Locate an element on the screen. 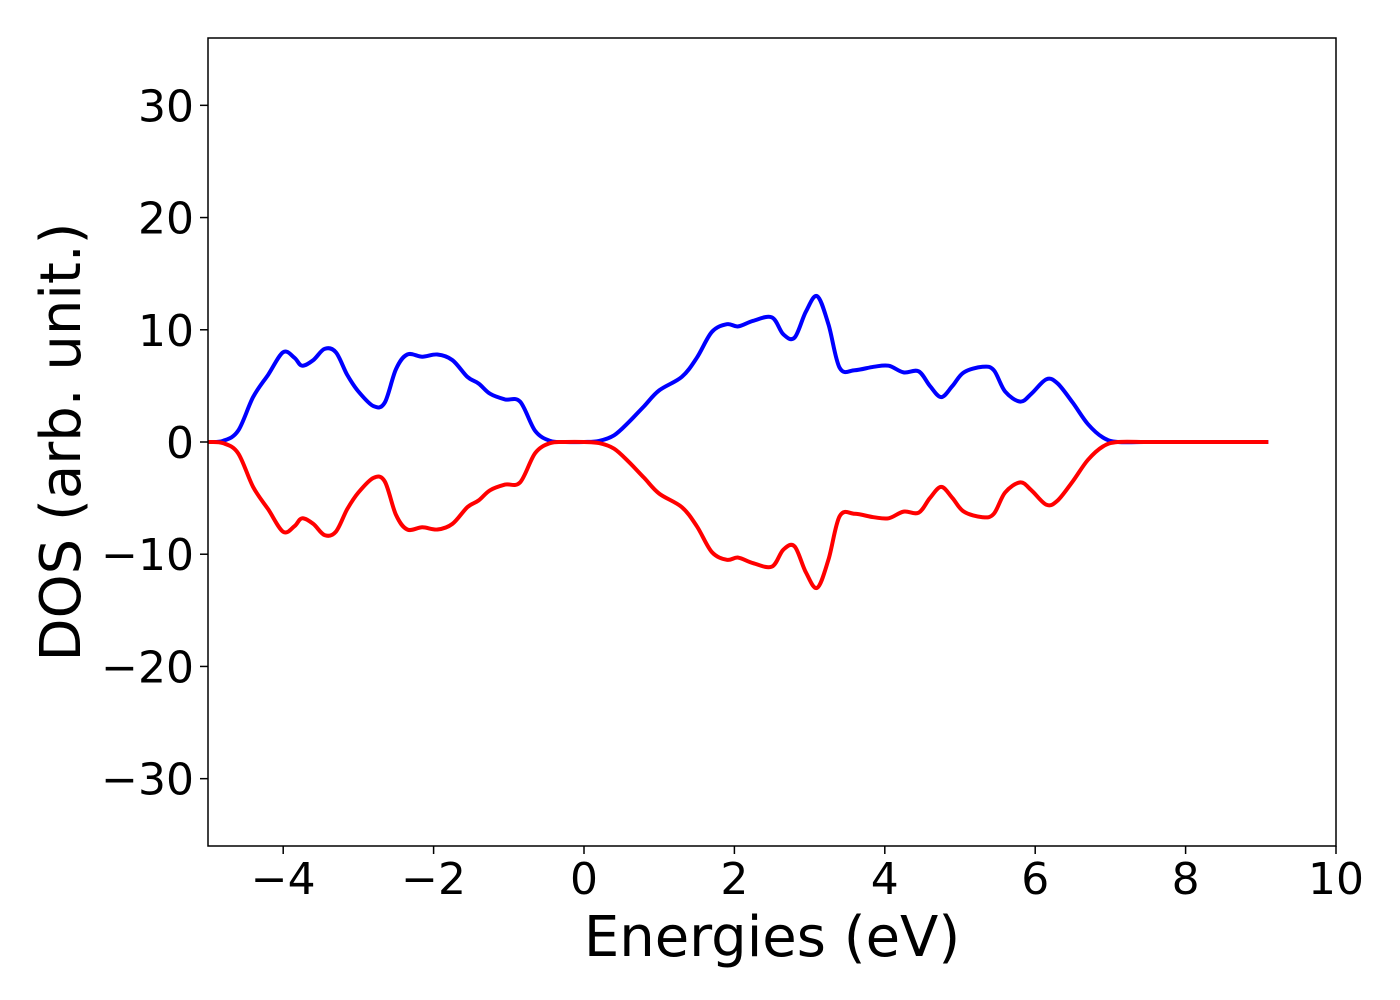 This screenshot has width=1400, height=1000. spin-down-dos-line is located at coordinates (738, 515).